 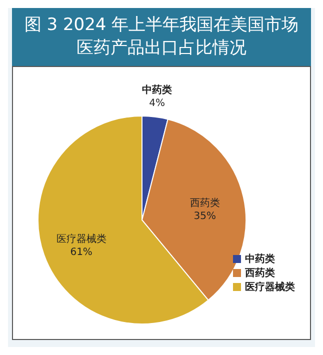 I want to click on legend-label: 西药类, so click(x=260, y=273).